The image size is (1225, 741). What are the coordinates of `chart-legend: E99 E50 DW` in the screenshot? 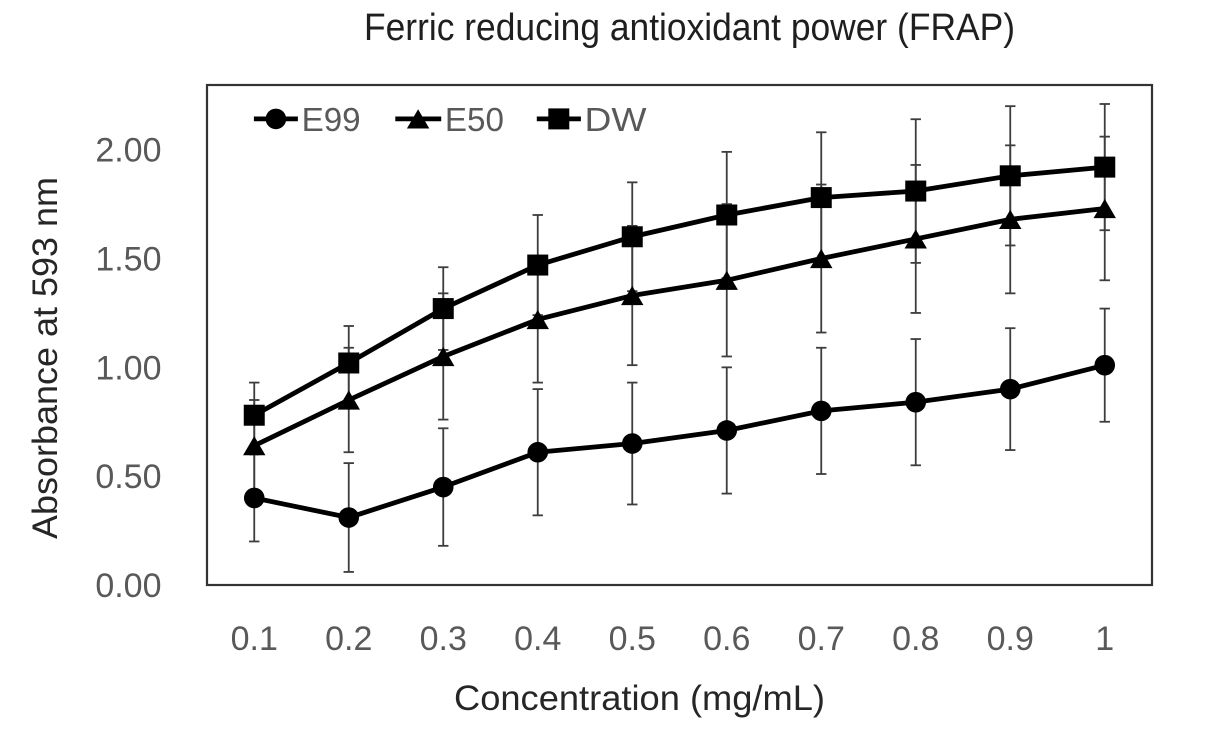 It's located at (450, 119).